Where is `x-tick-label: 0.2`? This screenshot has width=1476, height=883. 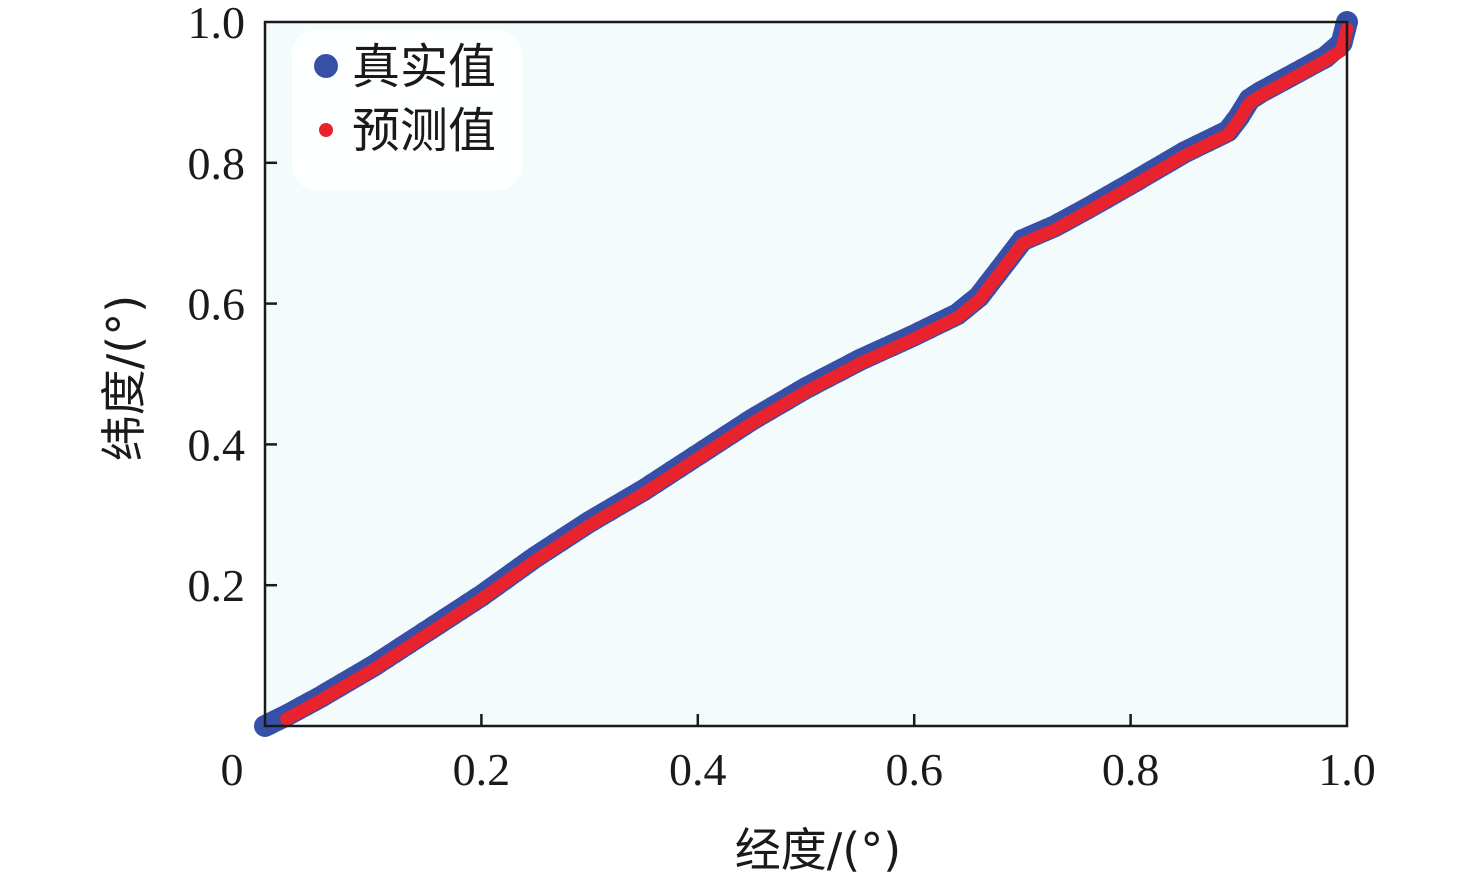 x-tick-label: 0.2 is located at coordinates (482, 769).